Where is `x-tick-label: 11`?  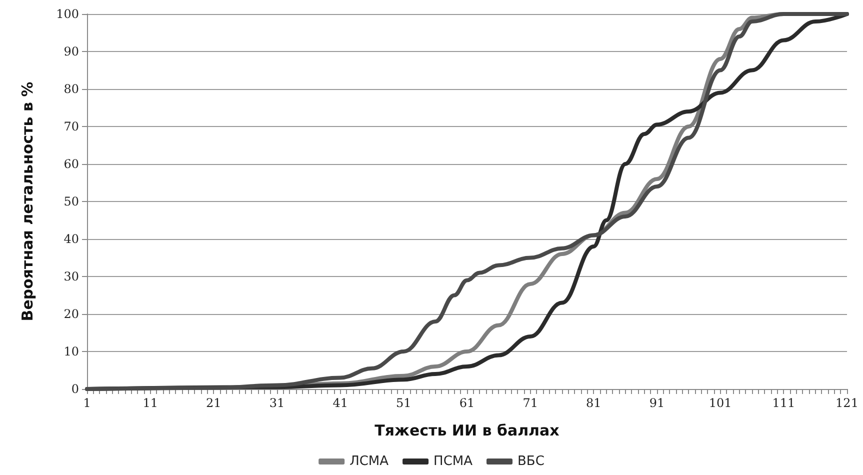
x-tick-label: 11 is located at coordinates (150, 403).